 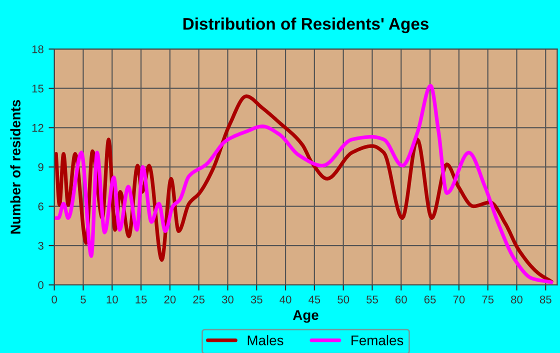 I want to click on x-tick-label: 40, so click(x=286, y=300).